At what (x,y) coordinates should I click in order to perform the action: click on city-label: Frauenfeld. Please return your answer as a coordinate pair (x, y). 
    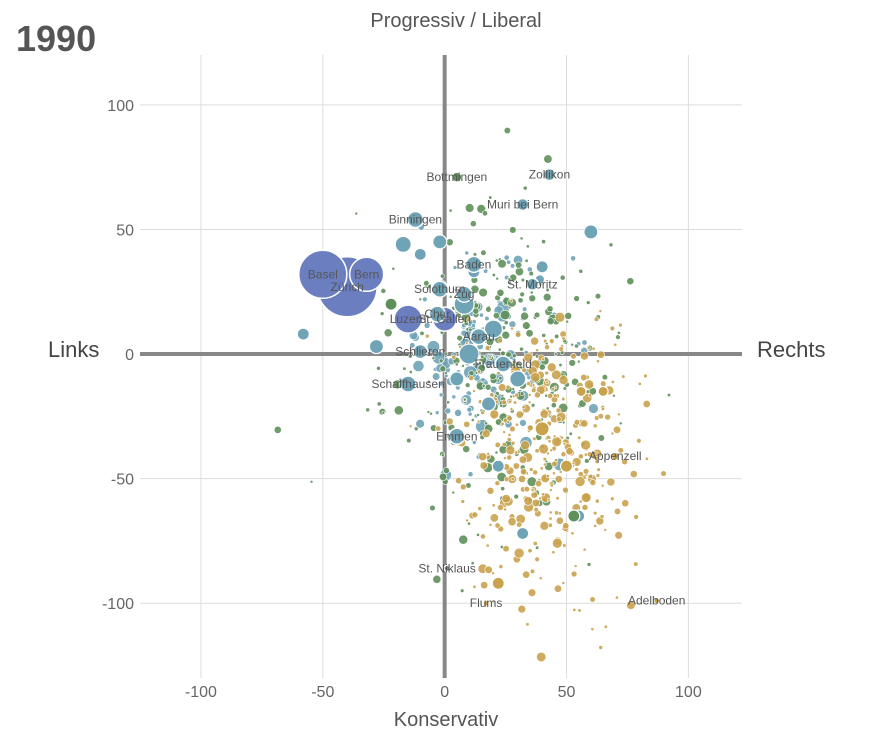
    Looking at the image, I should click on (502, 364).